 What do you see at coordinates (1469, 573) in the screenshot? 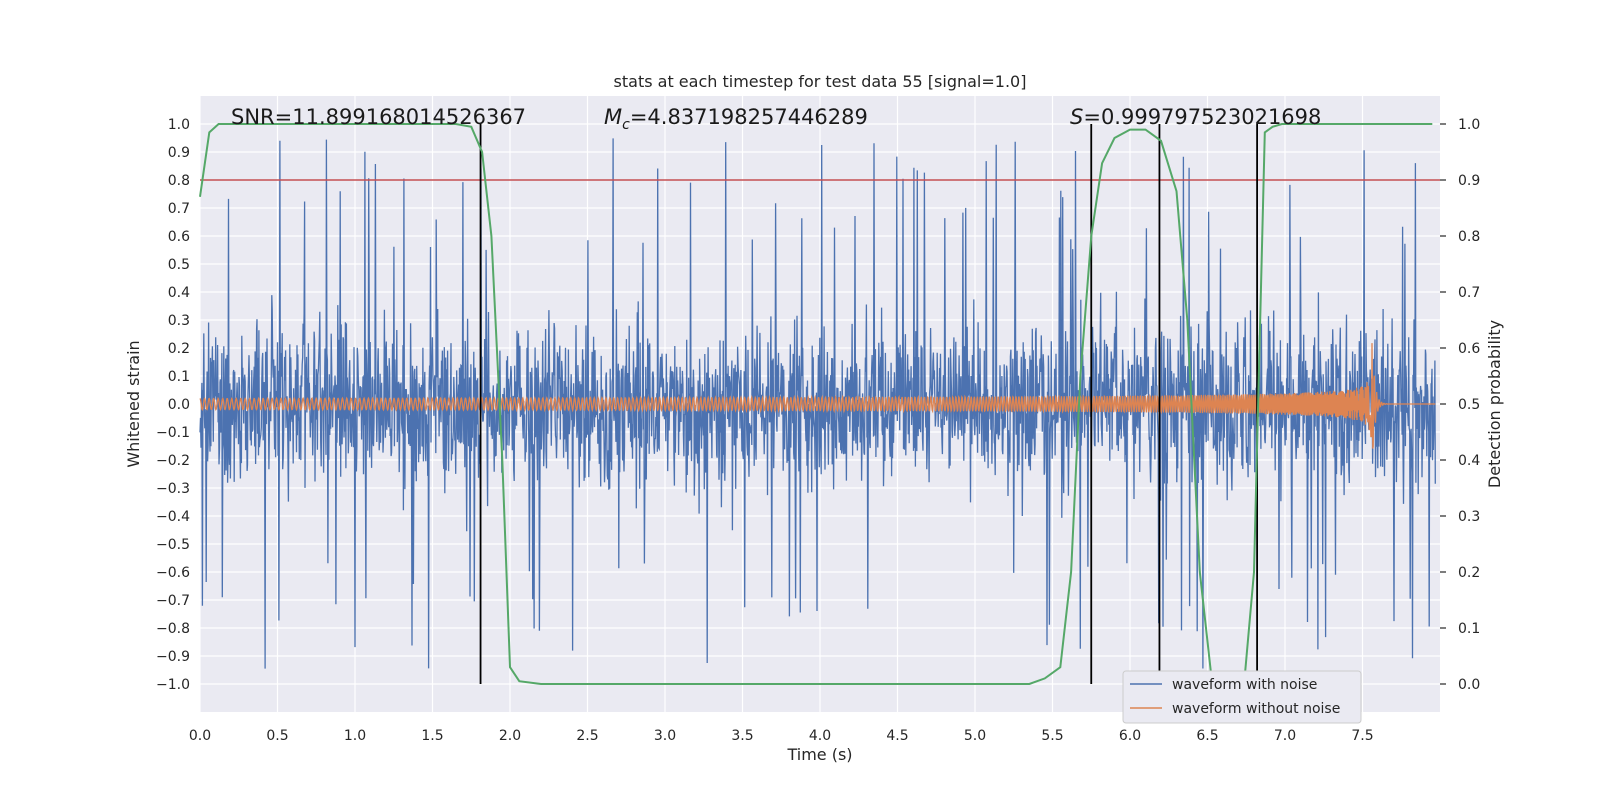
I see `y-right-tick-label-8: 0.2` at bounding box center [1469, 573].